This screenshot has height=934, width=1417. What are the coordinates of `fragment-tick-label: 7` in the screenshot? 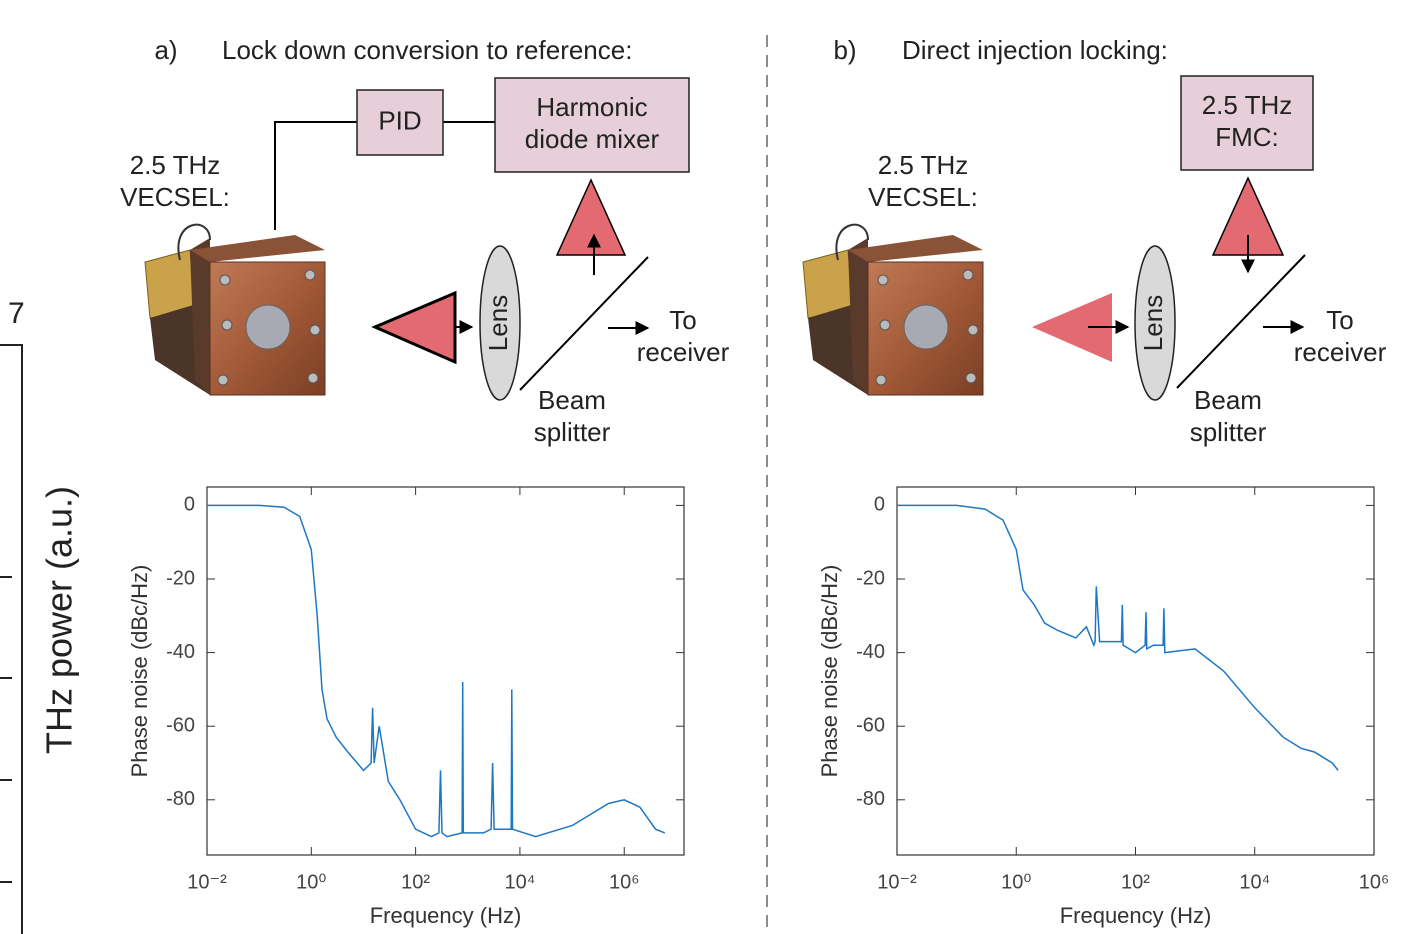 It's located at (16, 313).